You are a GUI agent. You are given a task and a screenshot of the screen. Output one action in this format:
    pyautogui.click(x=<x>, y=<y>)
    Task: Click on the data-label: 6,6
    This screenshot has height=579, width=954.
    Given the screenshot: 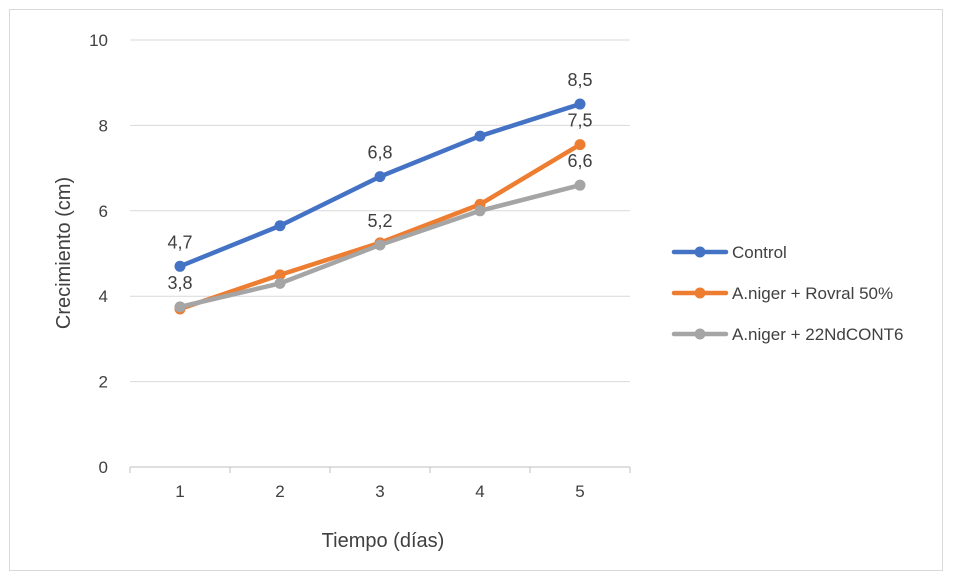 What is the action you would take?
    pyautogui.click(x=579, y=161)
    